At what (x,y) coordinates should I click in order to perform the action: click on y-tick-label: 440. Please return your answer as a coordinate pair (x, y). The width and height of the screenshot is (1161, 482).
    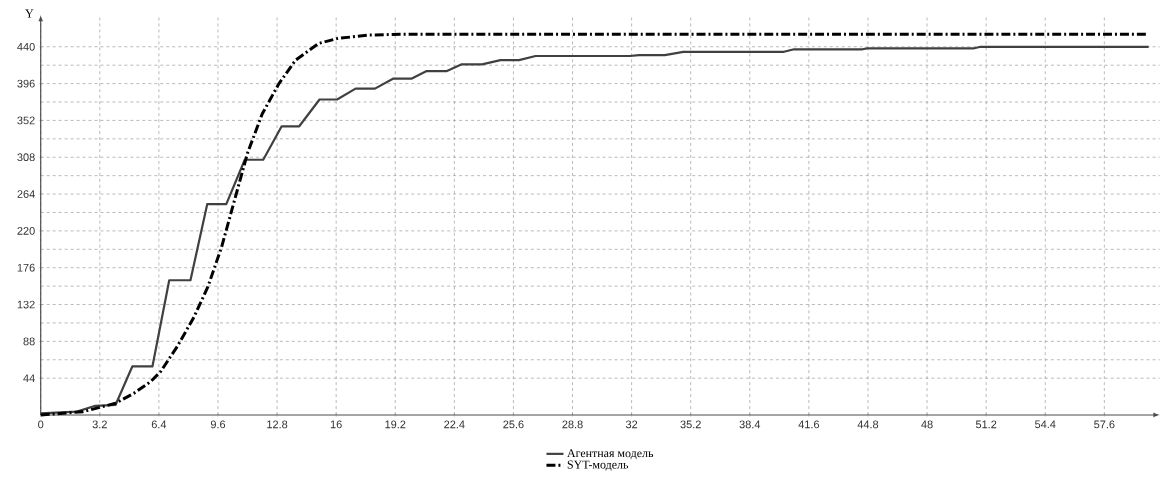
    Looking at the image, I should click on (26, 46).